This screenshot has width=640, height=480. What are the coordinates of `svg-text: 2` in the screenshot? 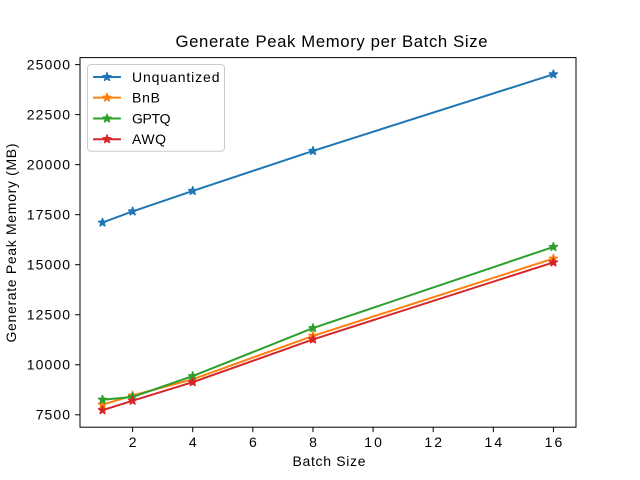 It's located at (133, 442).